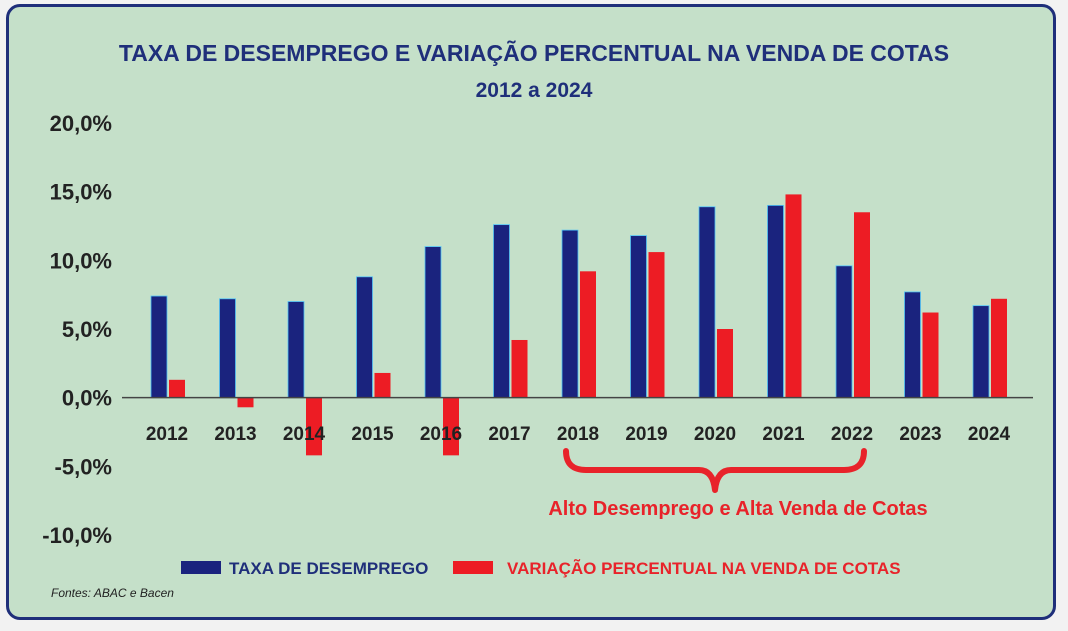  What do you see at coordinates (441, 434) in the screenshot?
I see `x-tick-label: 2016` at bounding box center [441, 434].